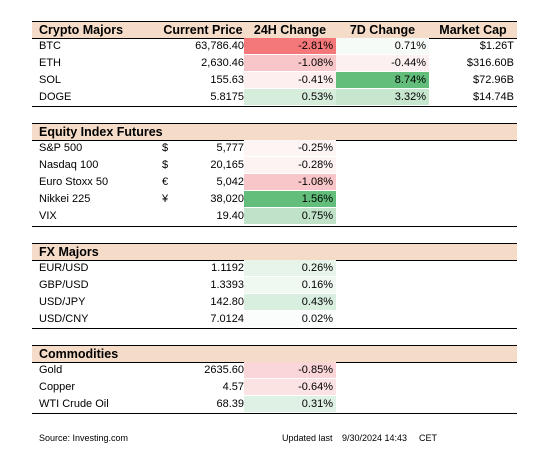 This screenshot has width=536, height=463. I want to click on asset-name: SOL, so click(50, 80).